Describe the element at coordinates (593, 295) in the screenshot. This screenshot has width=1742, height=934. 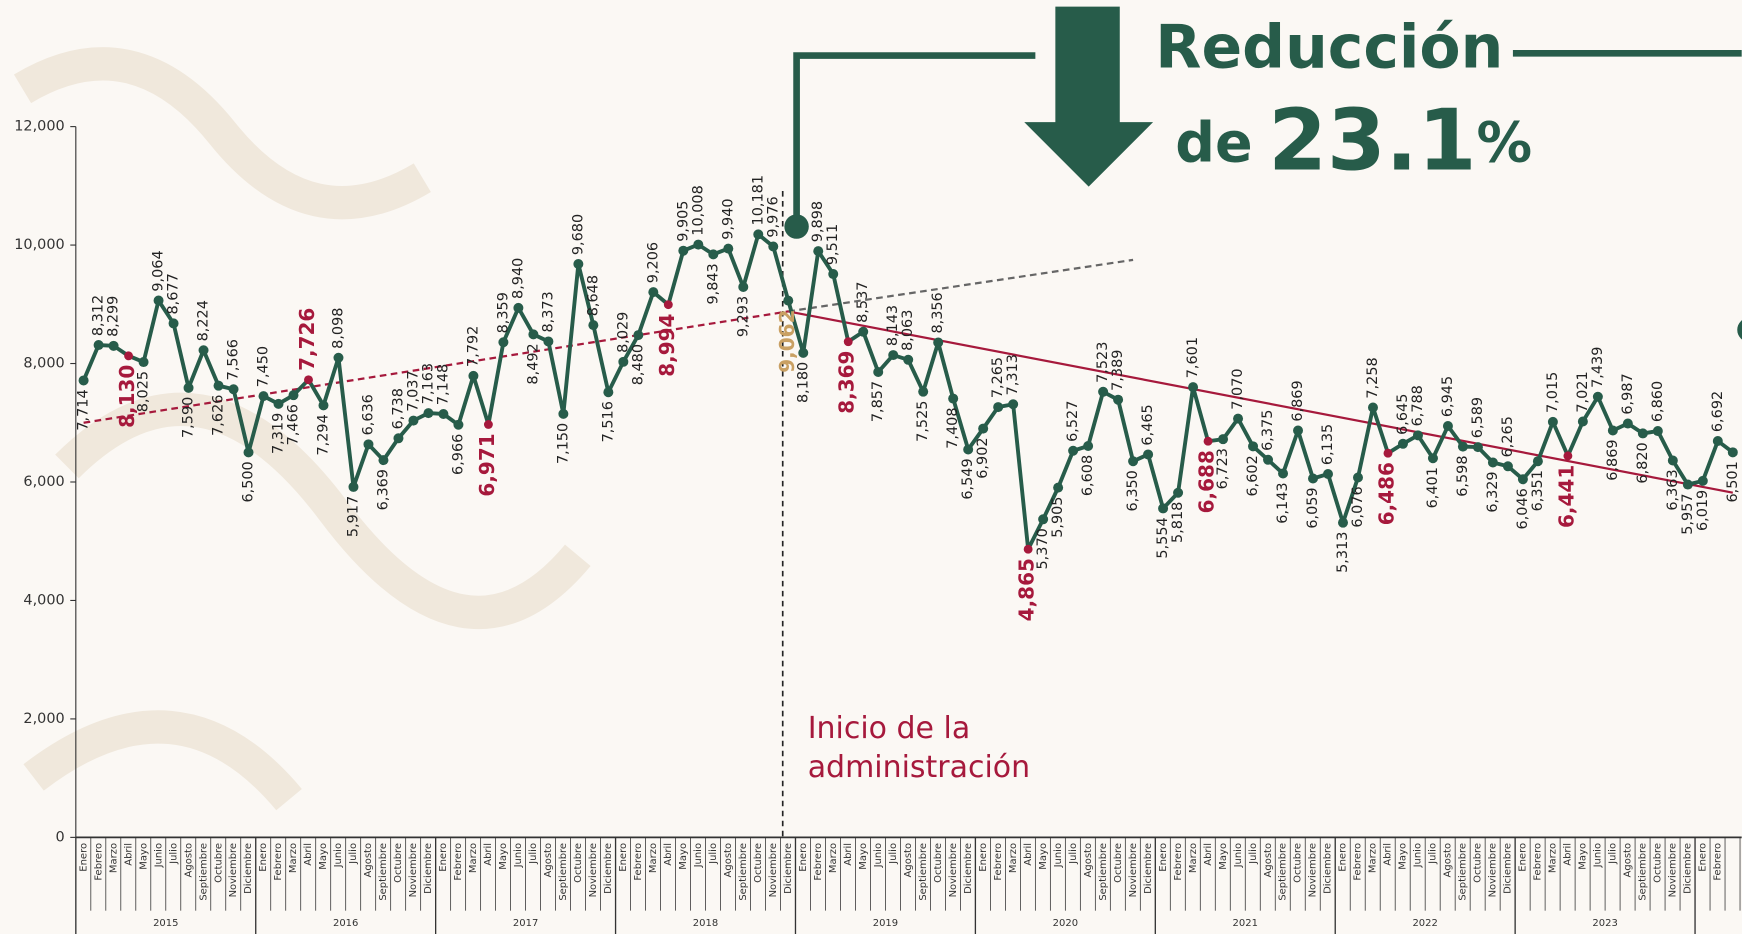
I see `data-label: 8,648` at that location.